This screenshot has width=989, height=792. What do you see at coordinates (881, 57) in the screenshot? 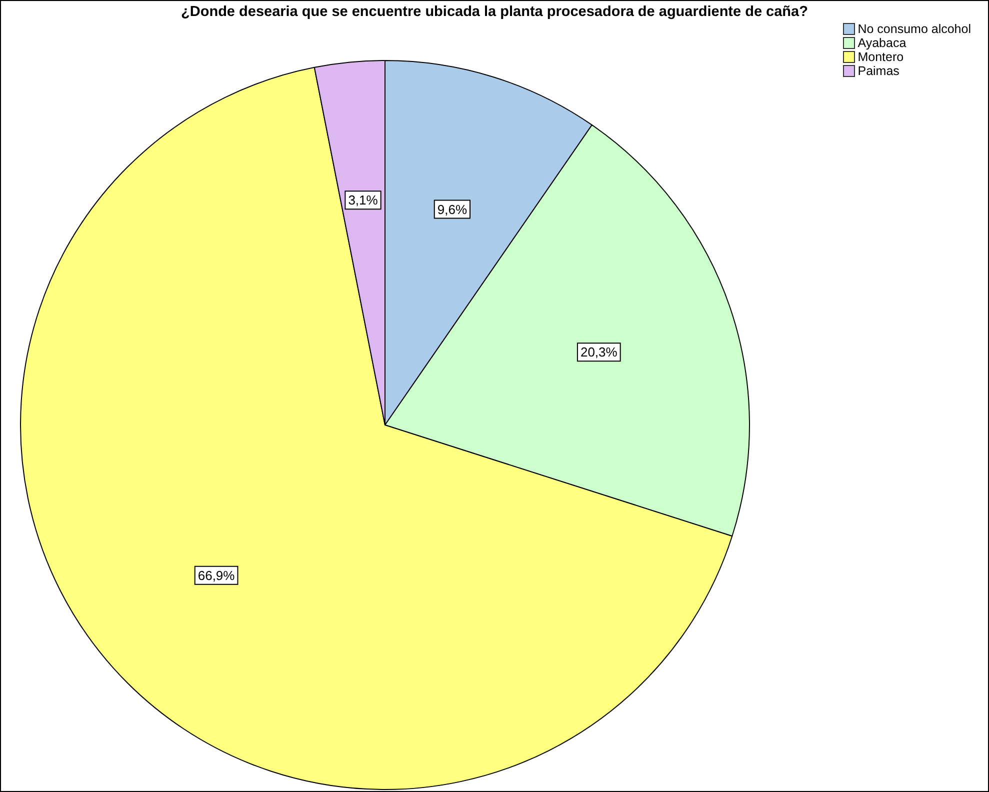
I see `legend-label: Montero` at bounding box center [881, 57].